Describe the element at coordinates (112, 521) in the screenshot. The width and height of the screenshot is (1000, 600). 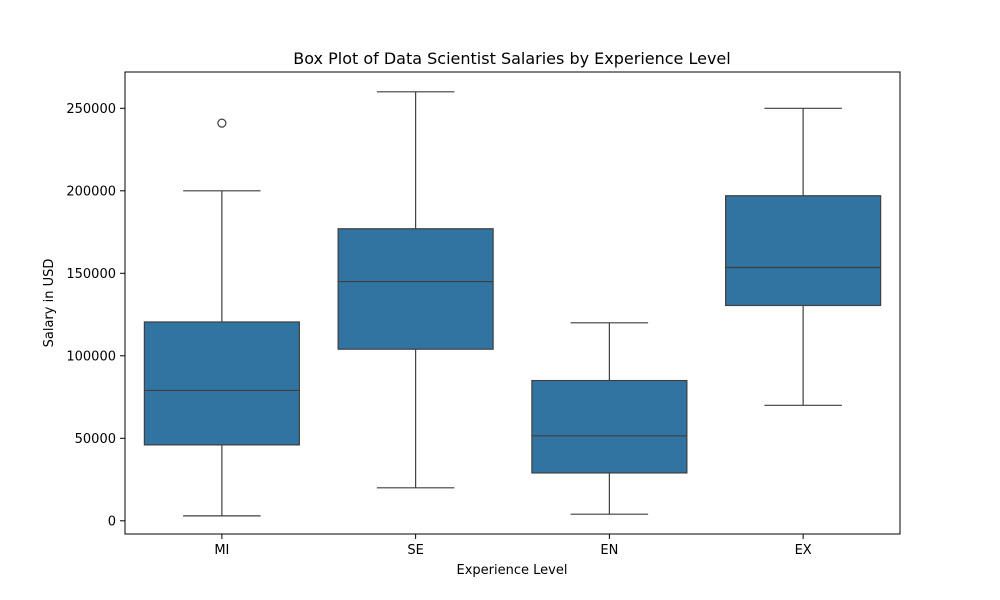
I see `y-tick-label-0: 0` at that location.